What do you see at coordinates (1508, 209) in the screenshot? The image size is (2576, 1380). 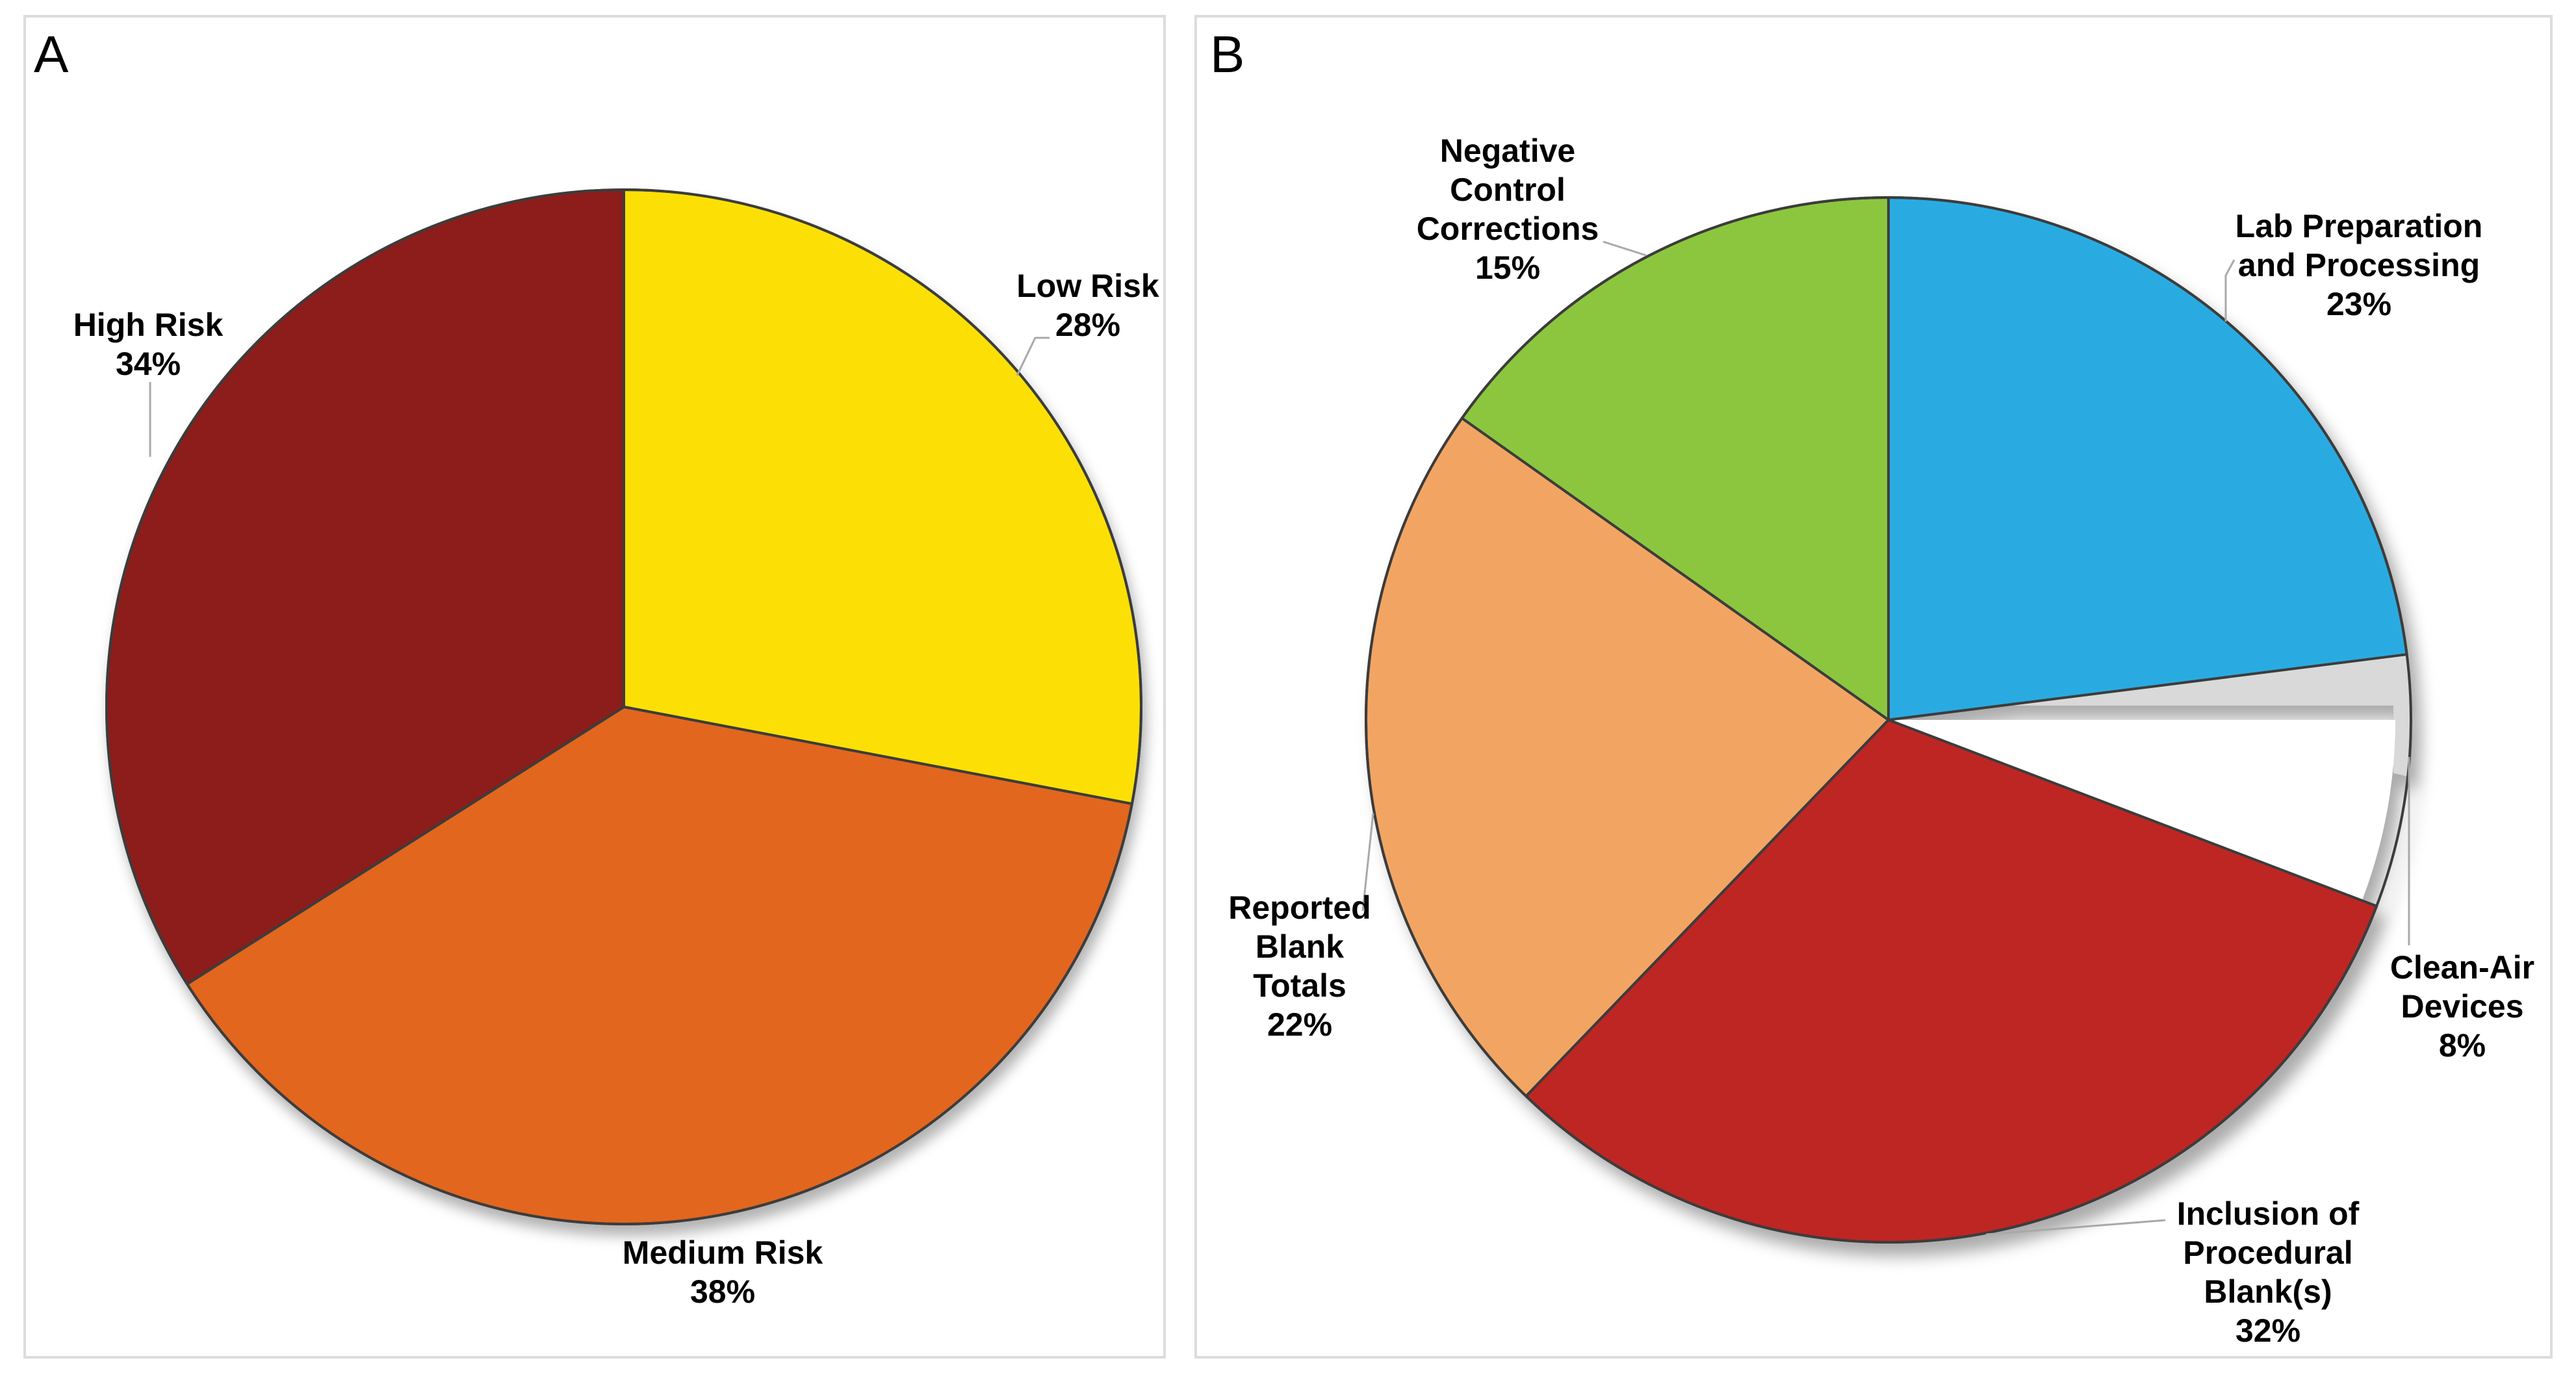 I see `slice-label-negative-control-corrections: Negative Control Corrections 15%` at bounding box center [1508, 209].